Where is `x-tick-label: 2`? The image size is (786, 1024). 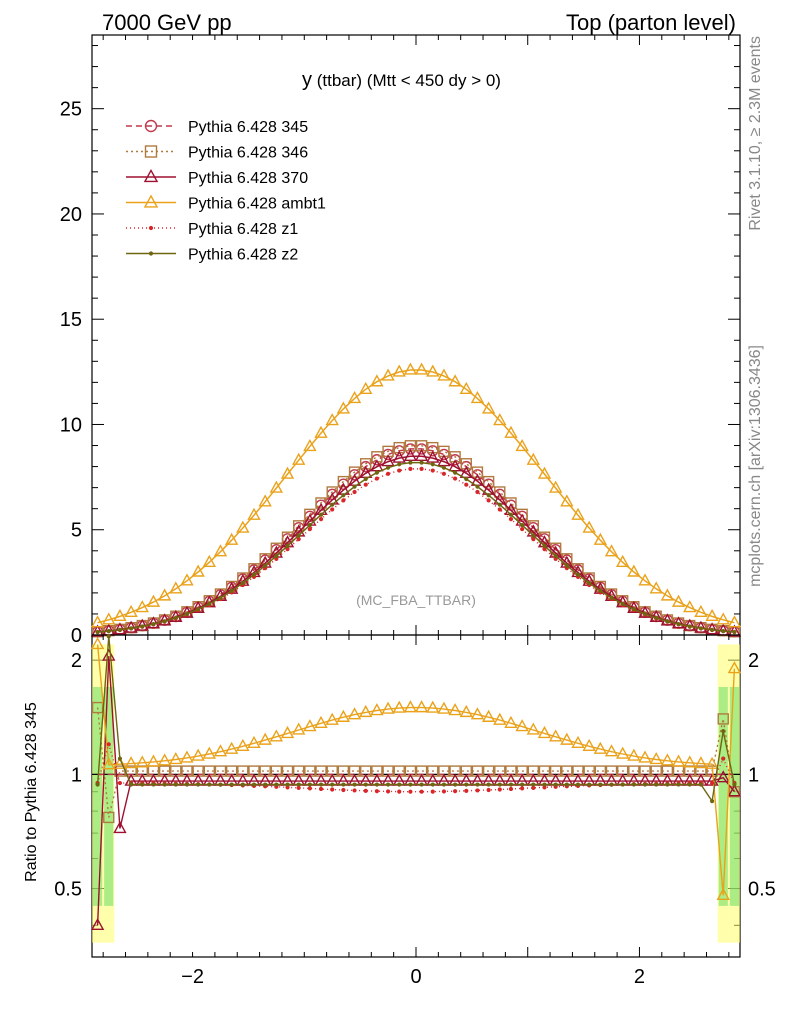
x-tick-label: 2 is located at coordinates (639, 977).